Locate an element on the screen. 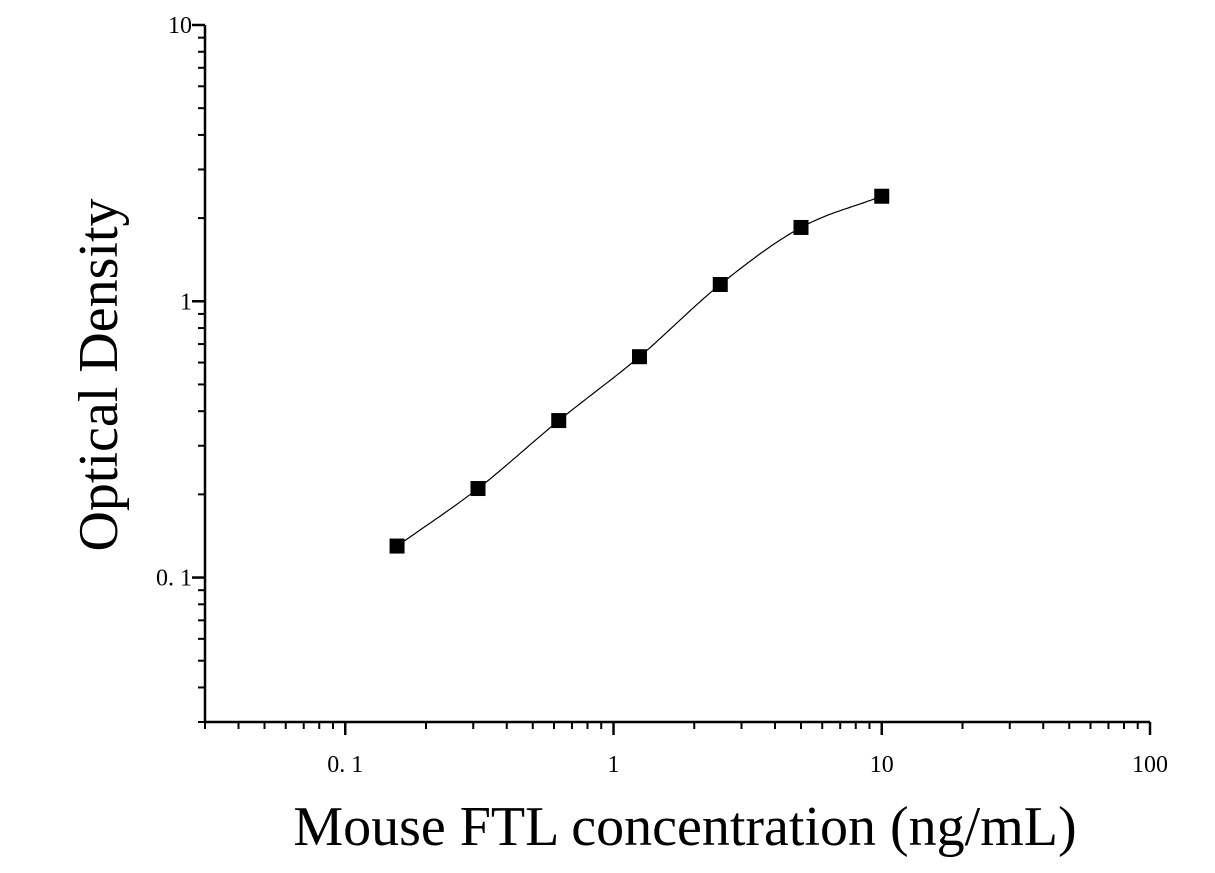  x-tick-label: 0. 1 is located at coordinates (345, 765).